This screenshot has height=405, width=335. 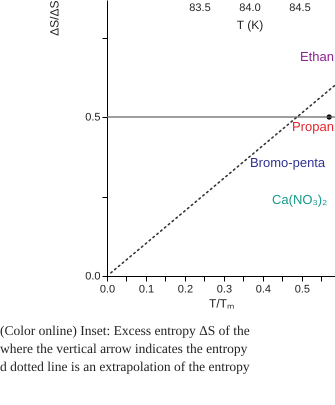 I want to click on annotation: Ethan, so click(x=317, y=56).